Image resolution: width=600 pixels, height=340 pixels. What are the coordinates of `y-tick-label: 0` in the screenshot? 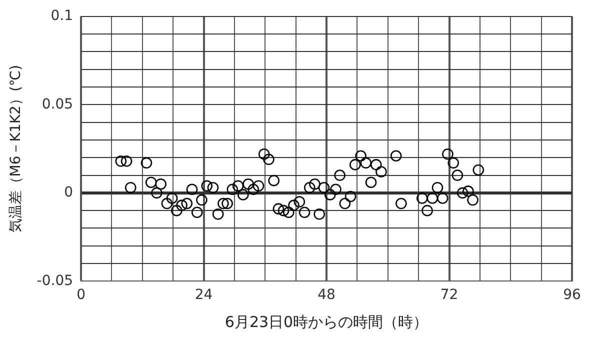 It's located at (69, 192).